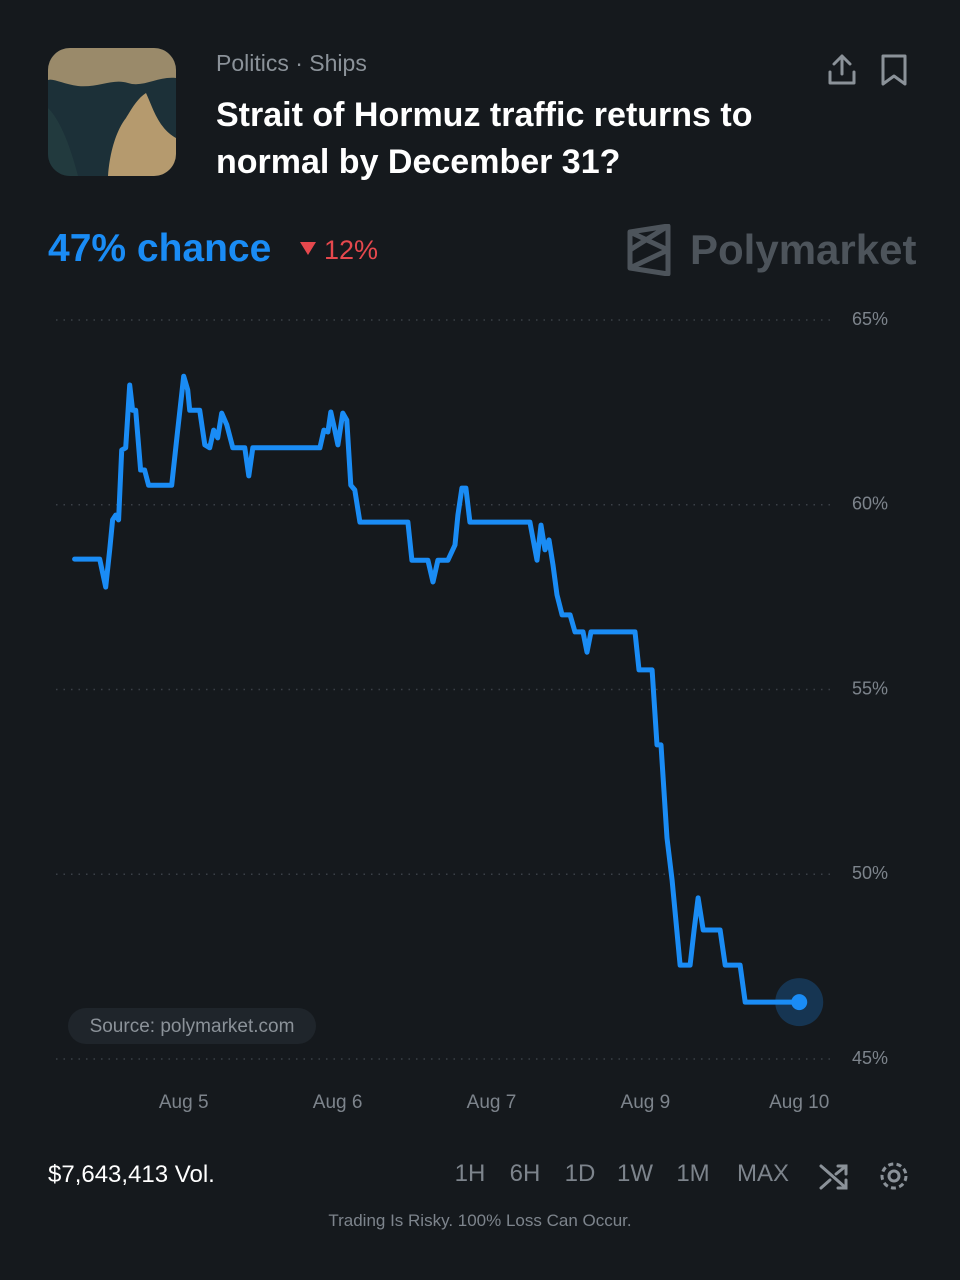 This screenshot has width=960, height=1280. Describe the element at coordinates (480, 1220) in the screenshot. I see `disclaimer: Trading Is Risky. 100% Loss Can Occur.` at that location.